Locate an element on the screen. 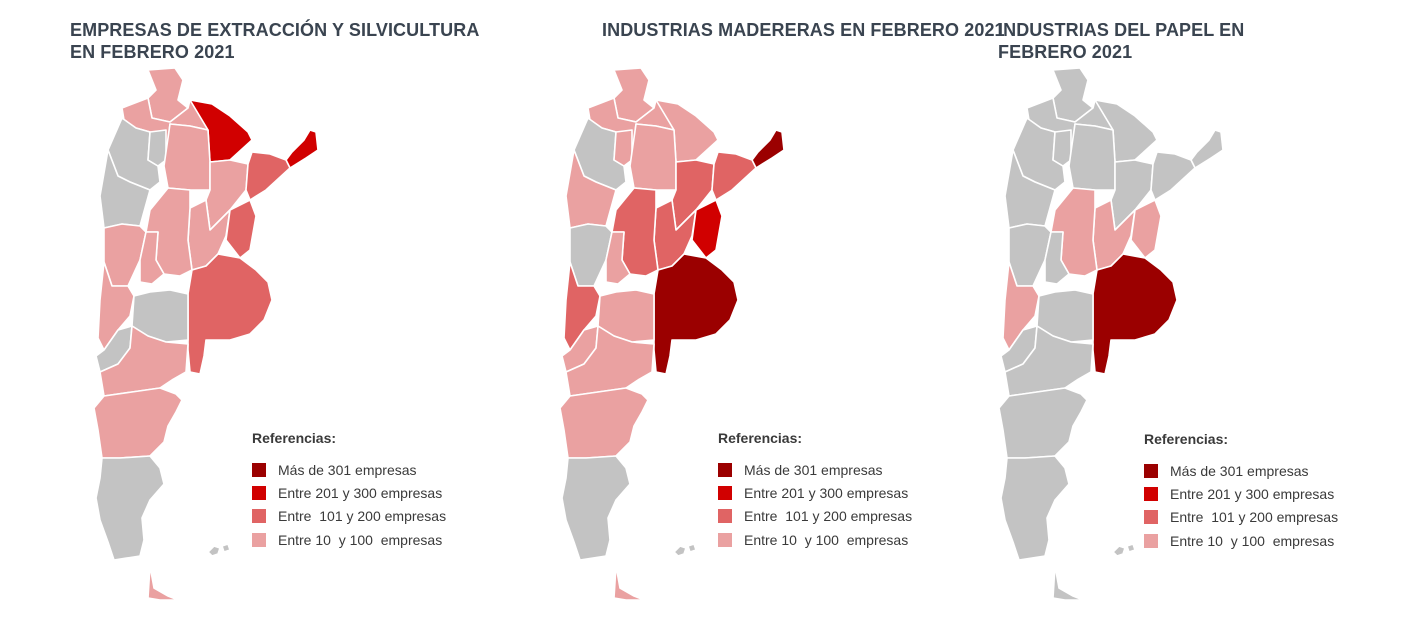 The width and height of the screenshot is (1403, 626). map-title: INDUSTRIAS DEL PAPEL EN FEBRERO 2021 is located at coordinates (1121, 41).